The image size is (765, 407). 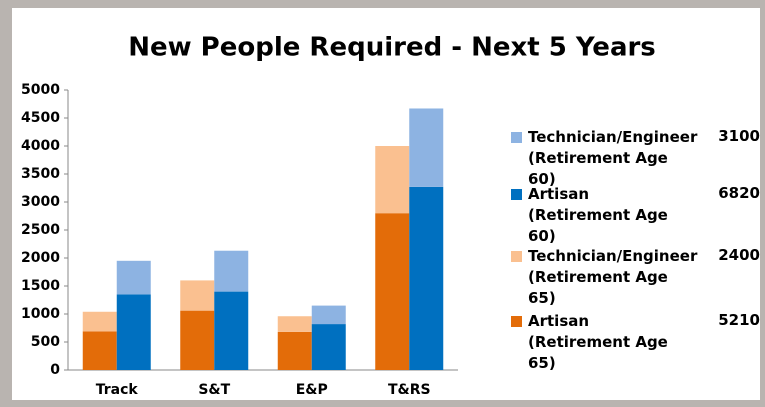 I want to click on y-tick-label: 3000, so click(x=40, y=202).